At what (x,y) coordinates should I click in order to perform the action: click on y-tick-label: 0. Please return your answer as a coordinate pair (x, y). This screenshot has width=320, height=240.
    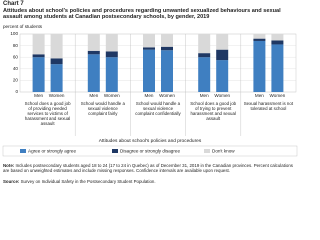
    Looking at the image, I should click on (16, 91).